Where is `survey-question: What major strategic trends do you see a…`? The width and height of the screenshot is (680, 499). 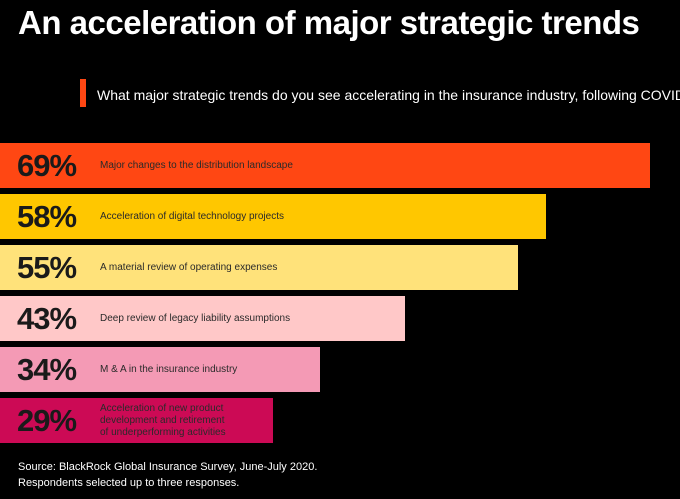
survey-question: What major strategic trends do you see a… is located at coordinates (388, 95).